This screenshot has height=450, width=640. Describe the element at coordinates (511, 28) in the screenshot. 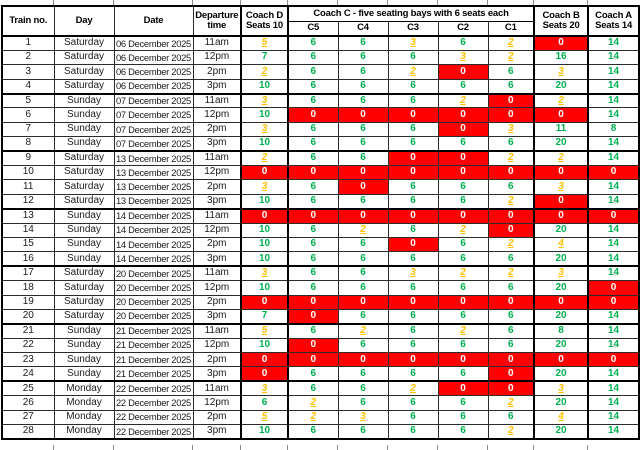

I see `col-header-bay-c1: C1` at that location.